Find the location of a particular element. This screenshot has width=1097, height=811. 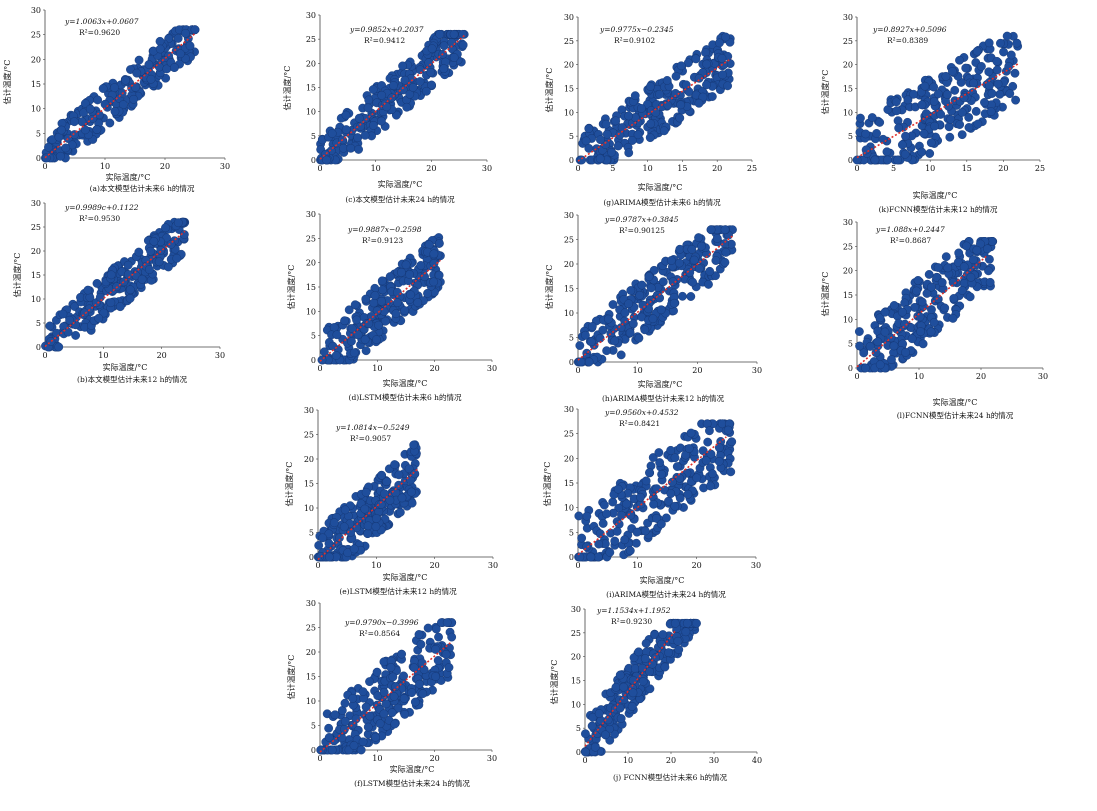

y-tick-label: 30 is located at coordinates (311, 603).